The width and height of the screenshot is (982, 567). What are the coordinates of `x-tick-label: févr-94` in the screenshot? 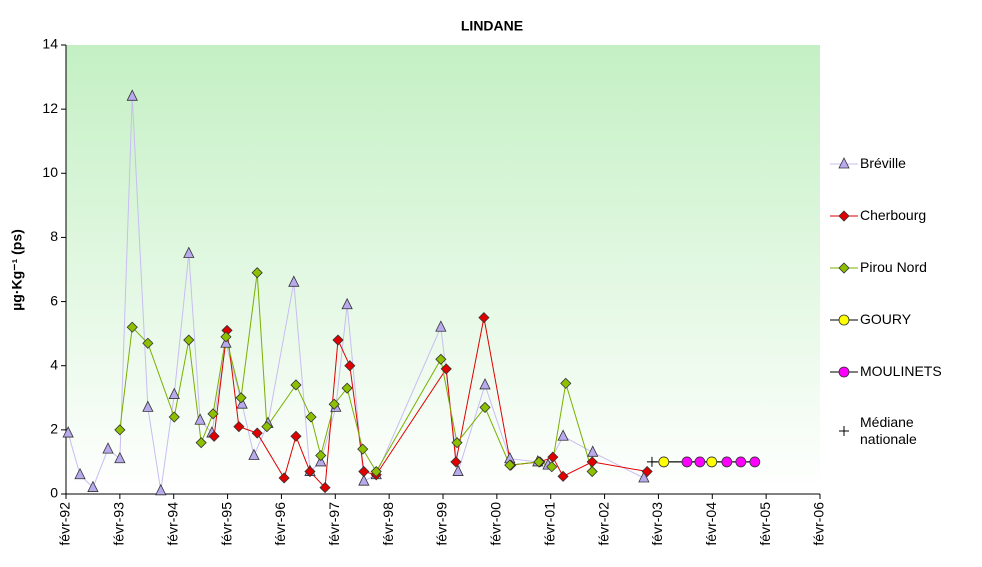 It's located at (172, 524).